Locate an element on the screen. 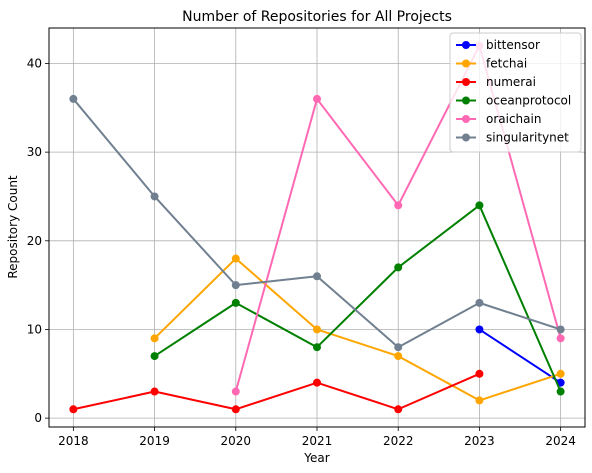  legend-box is located at coordinates (515, 92).